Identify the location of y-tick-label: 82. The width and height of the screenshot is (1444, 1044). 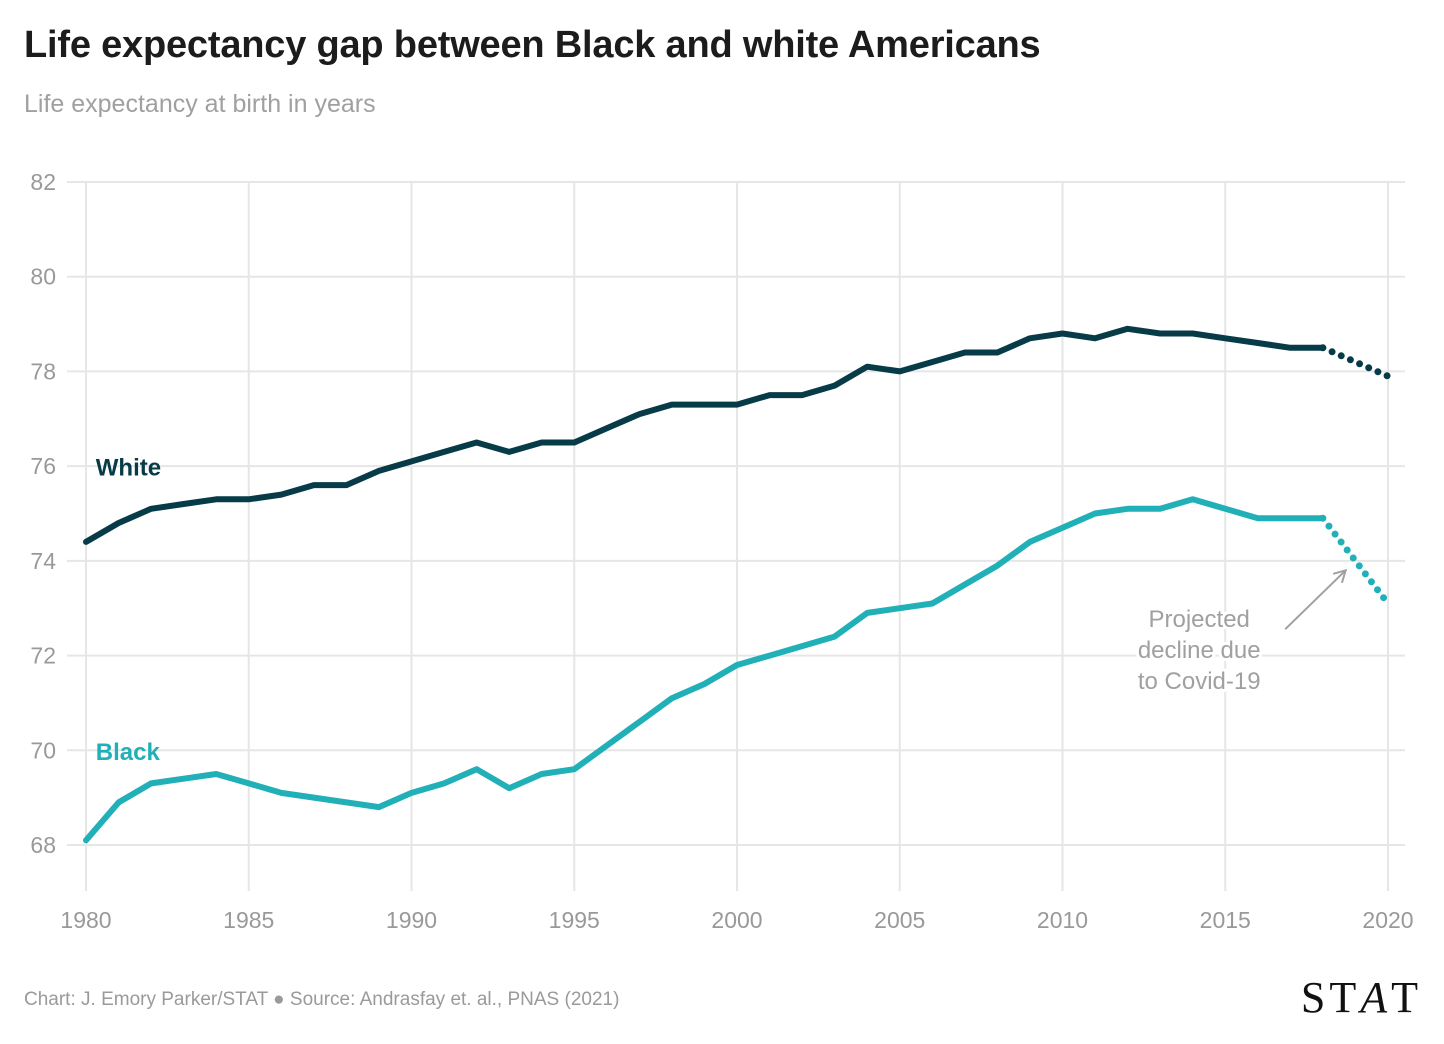
(43, 182).